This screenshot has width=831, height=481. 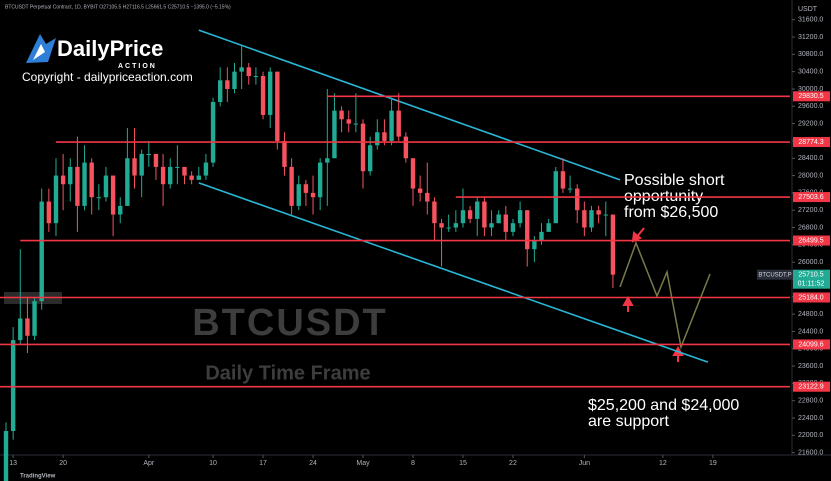 I want to click on countdown: 01:11:52, so click(x=811, y=284).